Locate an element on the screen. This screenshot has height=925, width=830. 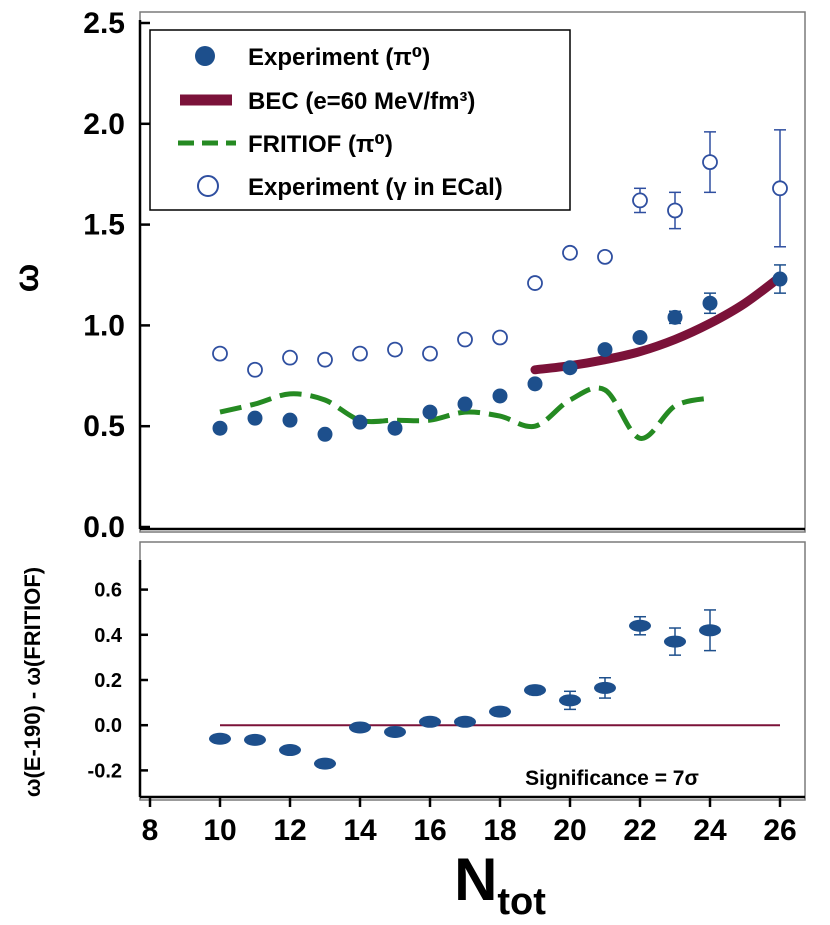
bottom-y-tick-label: 0.6 is located at coordinates (108, 591).